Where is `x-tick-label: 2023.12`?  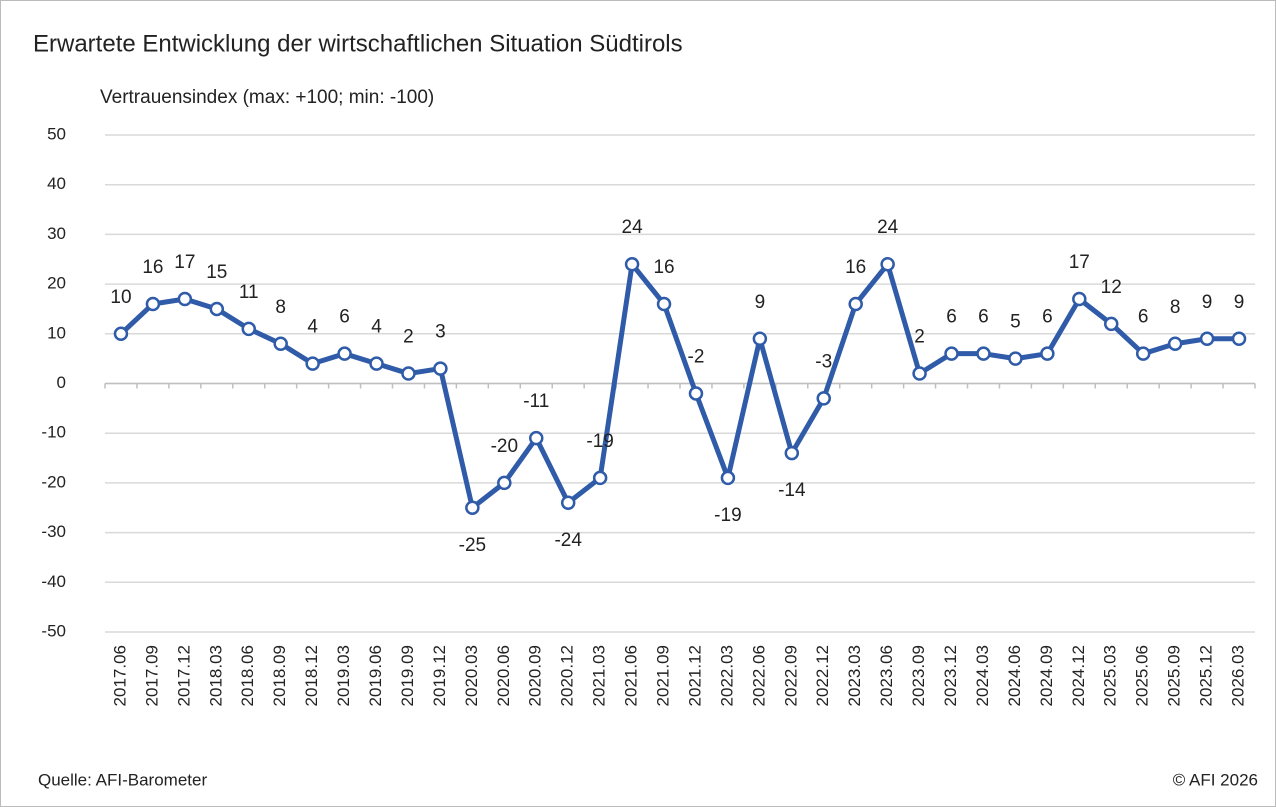
x-tick-label: 2023.12 is located at coordinates (950, 675).